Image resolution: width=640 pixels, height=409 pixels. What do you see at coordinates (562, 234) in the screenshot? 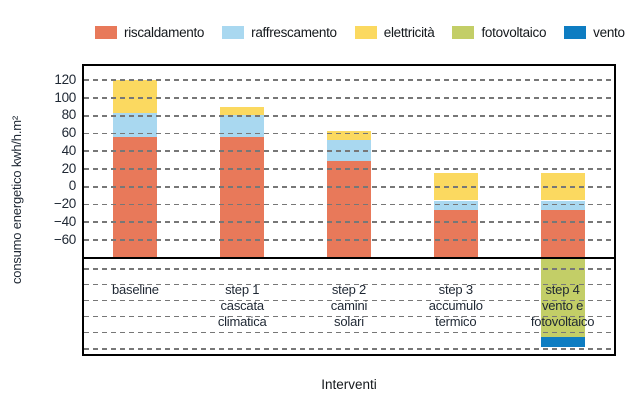
I see `bar-4-riscaldamento` at bounding box center [562, 234].